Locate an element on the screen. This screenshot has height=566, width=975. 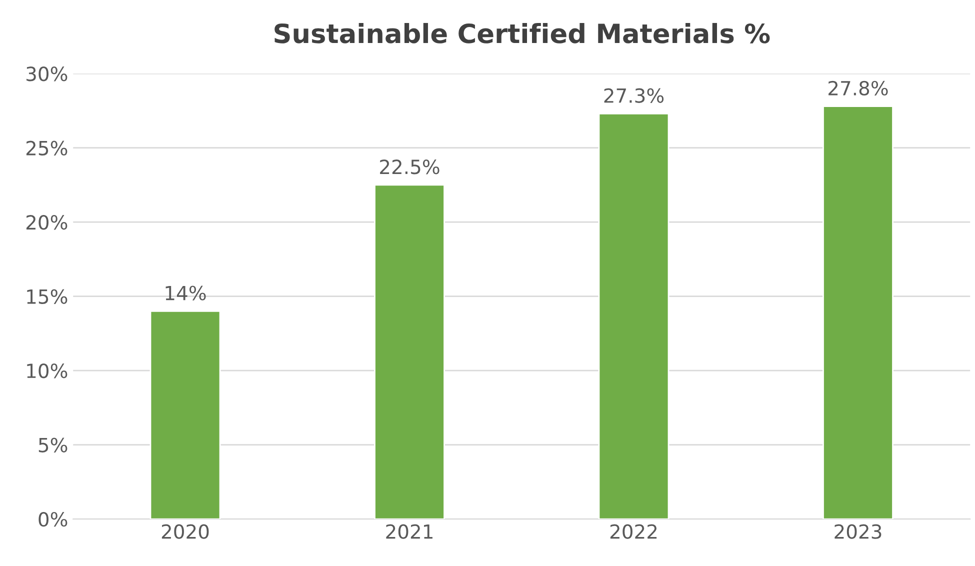
y-tick-label: 5% is located at coordinates (53, 445).